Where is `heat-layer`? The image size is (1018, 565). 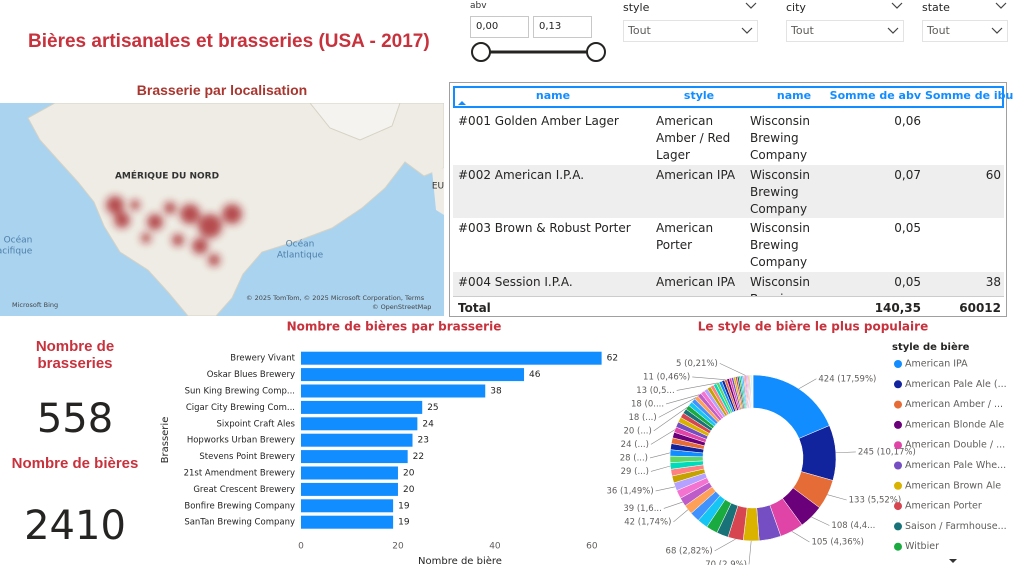 heat-layer is located at coordinates (174, 231).